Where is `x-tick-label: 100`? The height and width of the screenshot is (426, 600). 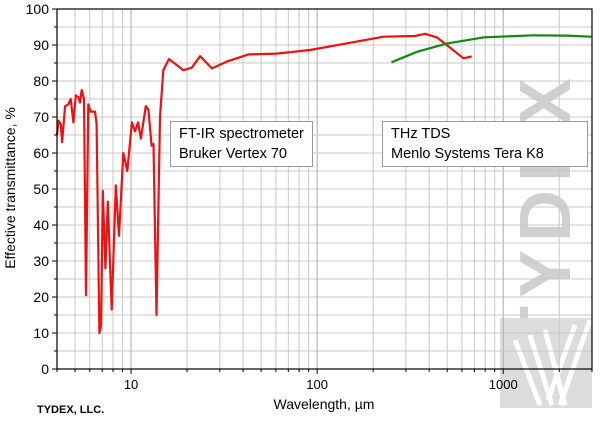
x-tick-label: 100 is located at coordinates (317, 384).